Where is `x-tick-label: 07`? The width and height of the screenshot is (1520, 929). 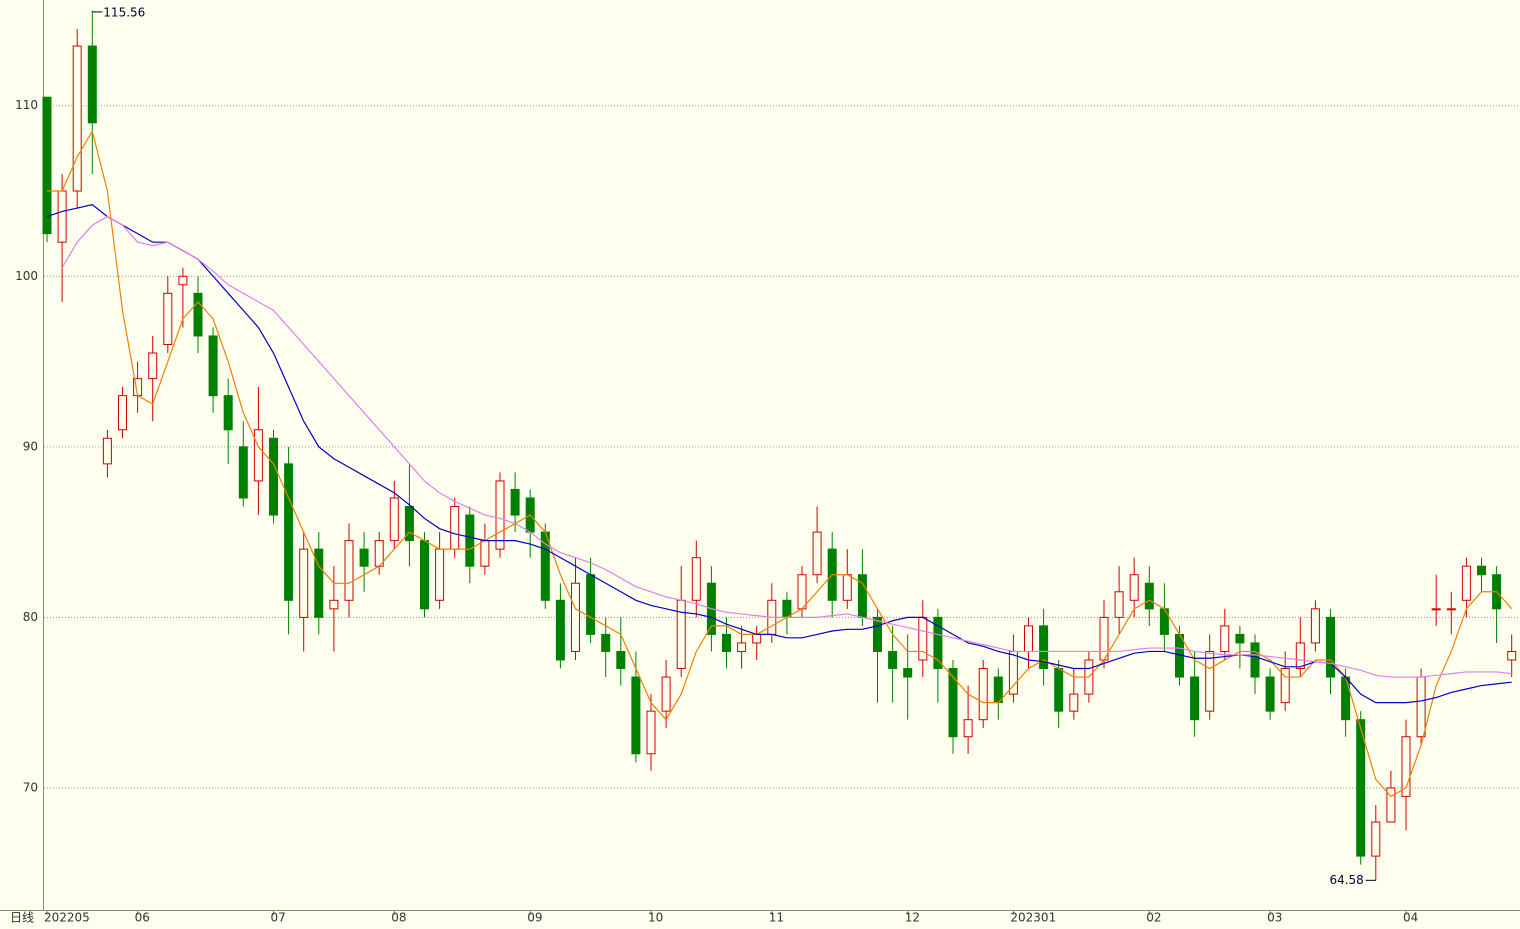 x-tick-label: 07 is located at coordinates (278, 918).